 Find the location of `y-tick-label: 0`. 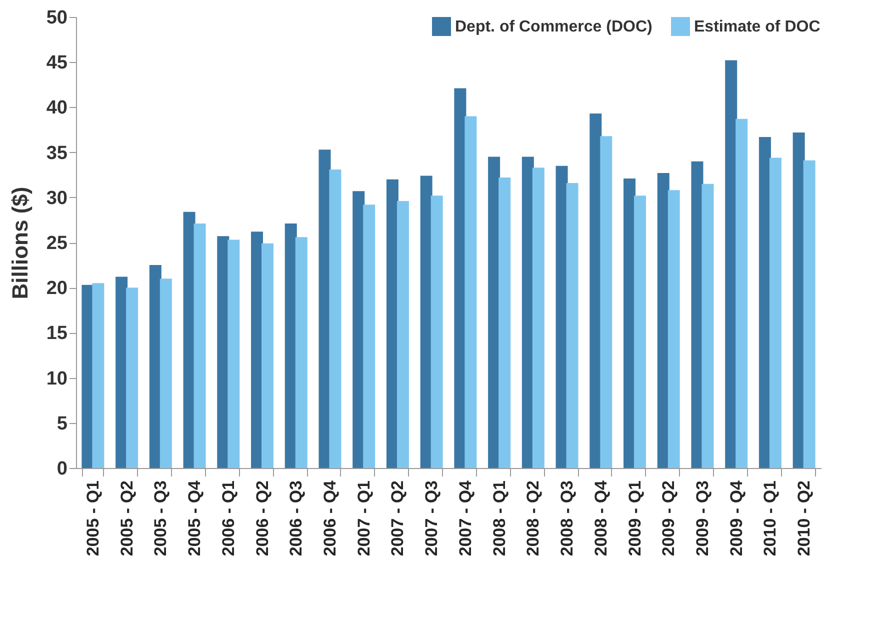

y-tick-label: 0 is located at coordinates (62, 469).